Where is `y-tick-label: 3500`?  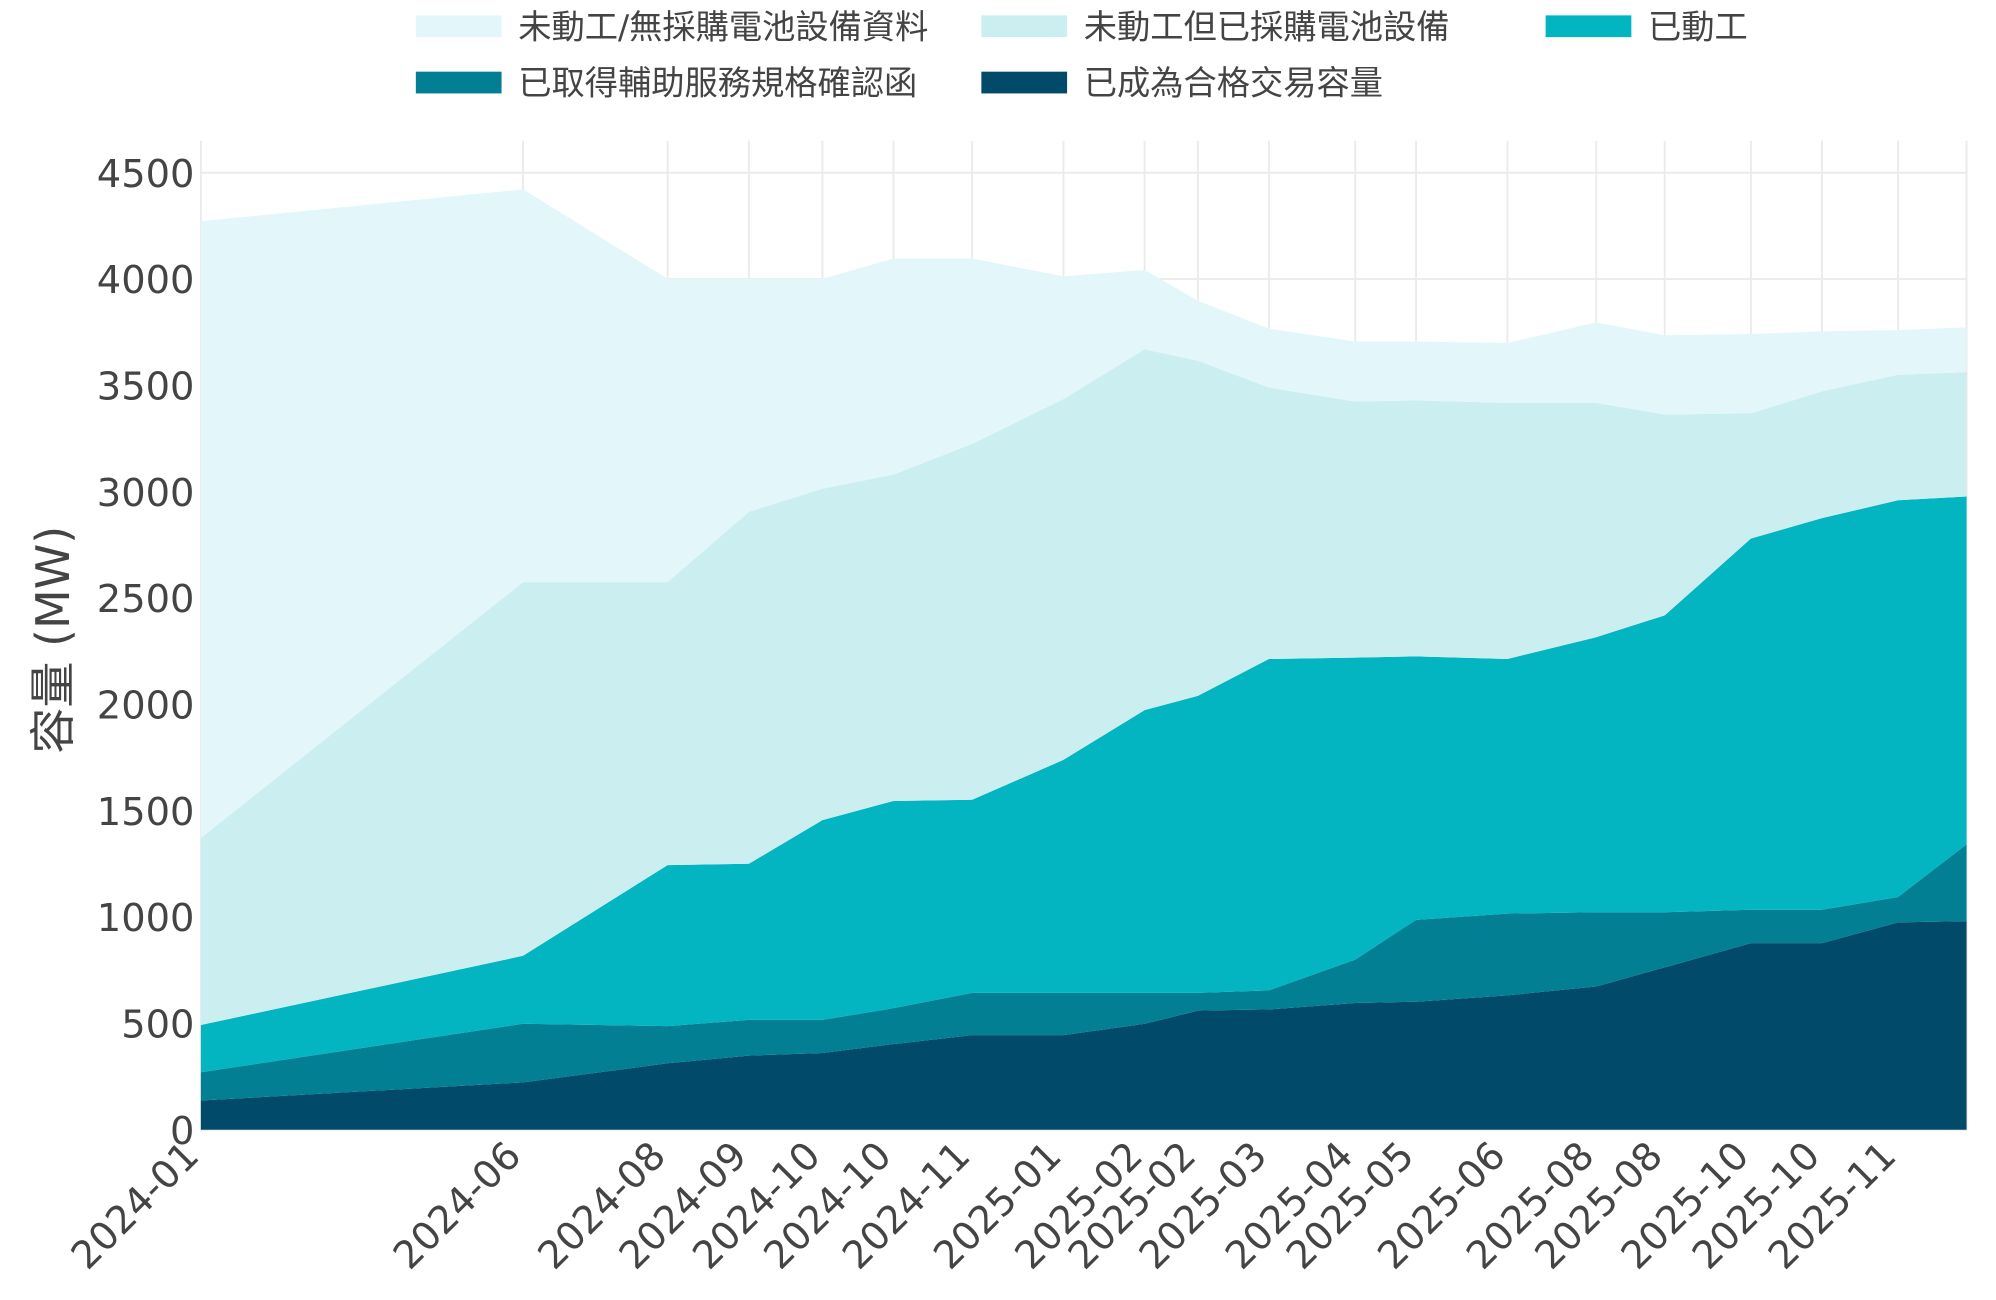
y-tick-label: 3500 is located at coordinates (146, 387).